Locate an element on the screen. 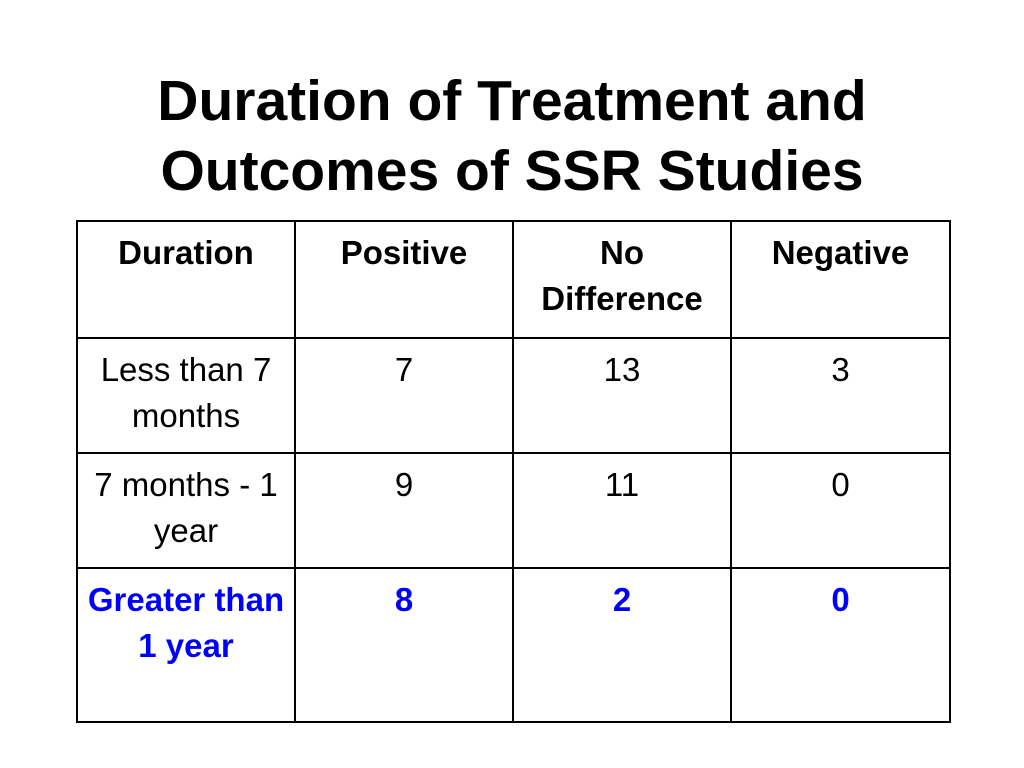  no-difference-cell: 13 is located at coordinates (622, 395).